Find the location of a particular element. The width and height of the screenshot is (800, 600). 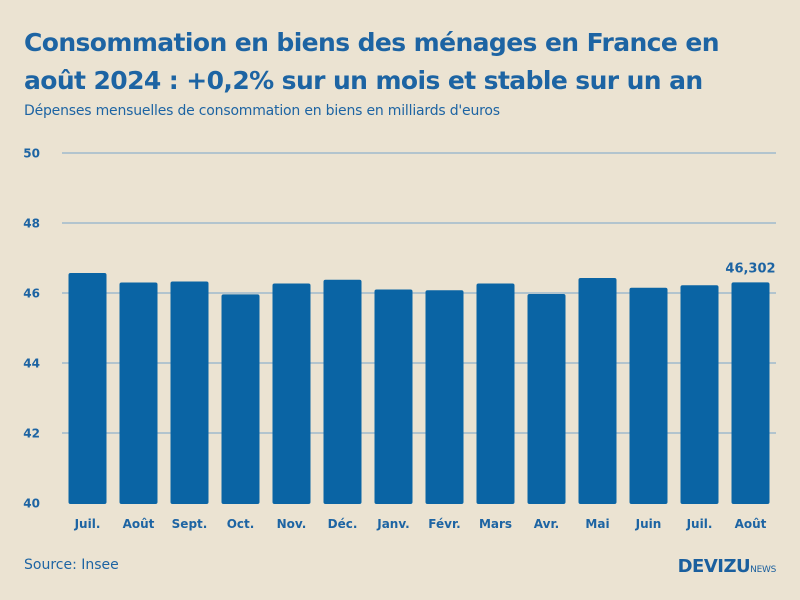

brand-logo-main: DEVIZU is located at coordinates (714, 566).